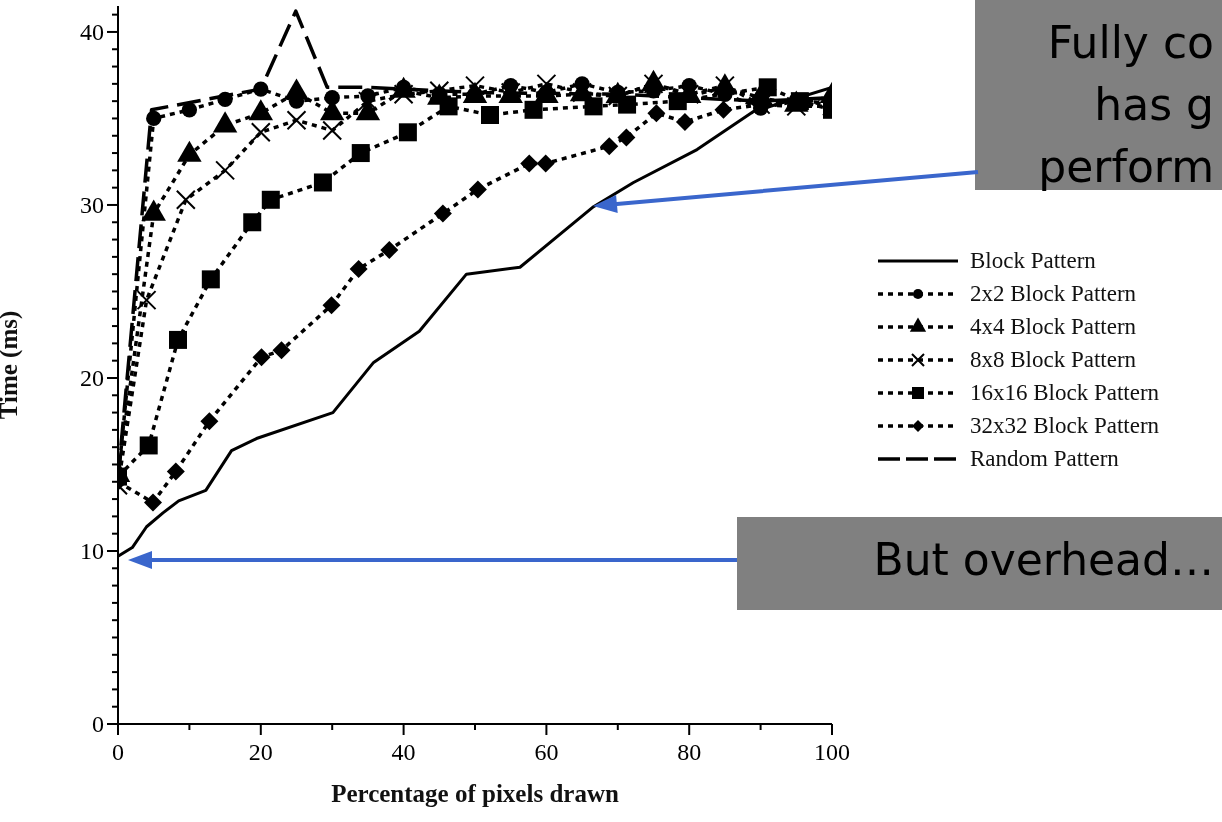  I want to click on x-tick-label: 100, so click(832, 752).